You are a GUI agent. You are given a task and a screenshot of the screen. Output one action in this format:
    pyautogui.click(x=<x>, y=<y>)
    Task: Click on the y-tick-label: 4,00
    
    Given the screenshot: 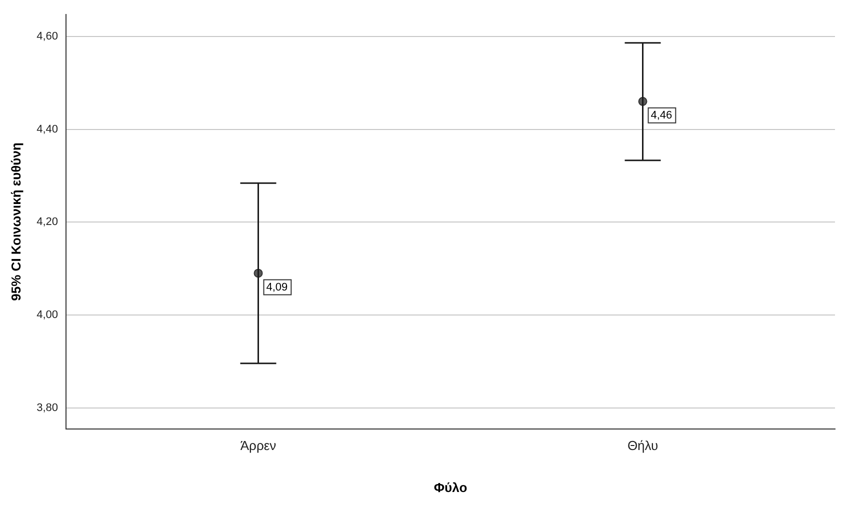 What is the action you would take?
    pyautogui.click(x=47, y=315)
    